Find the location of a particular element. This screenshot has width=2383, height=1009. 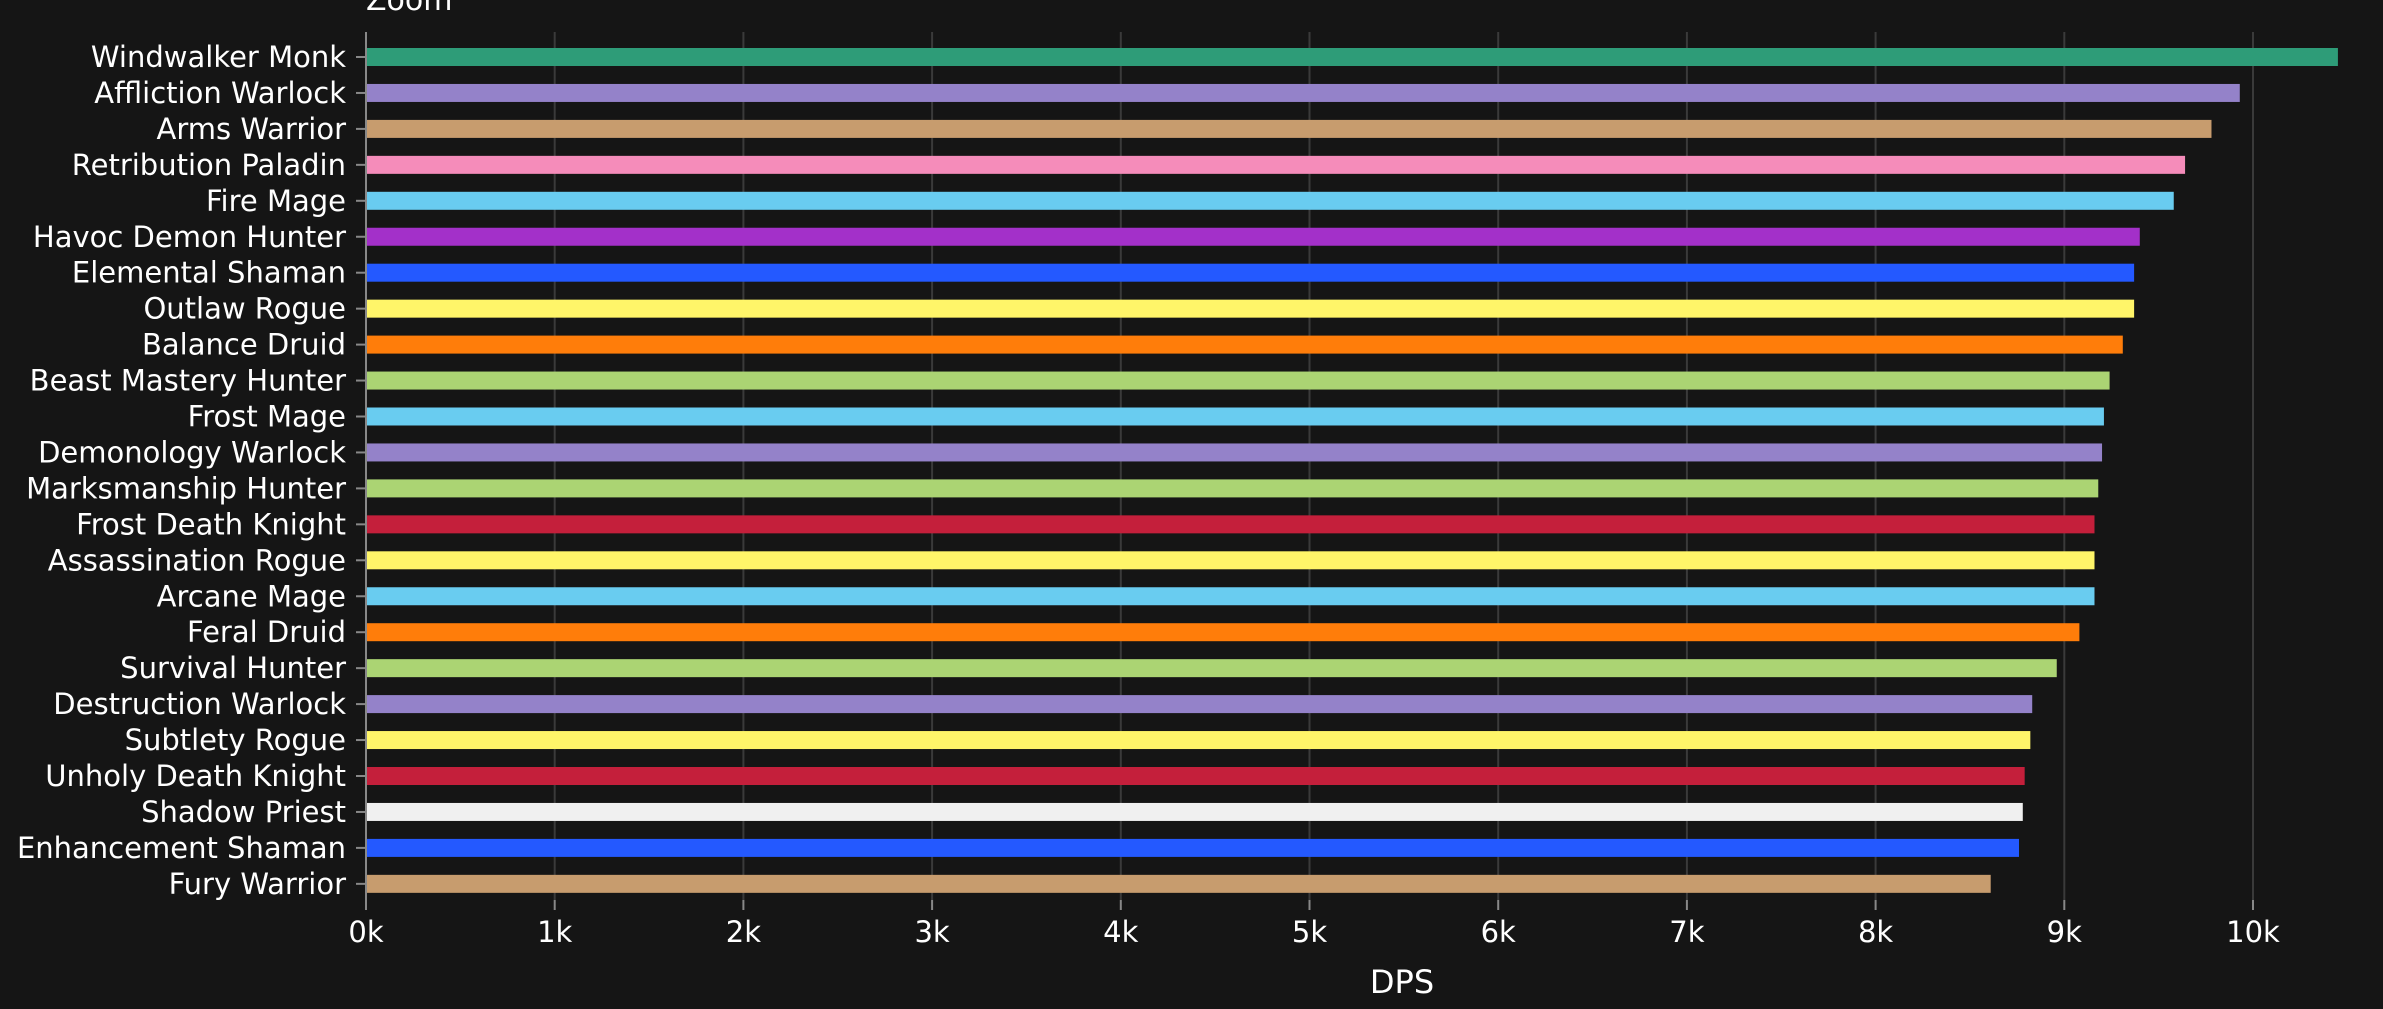

x-tick-label: 3k is located at coordinates (931, 932).